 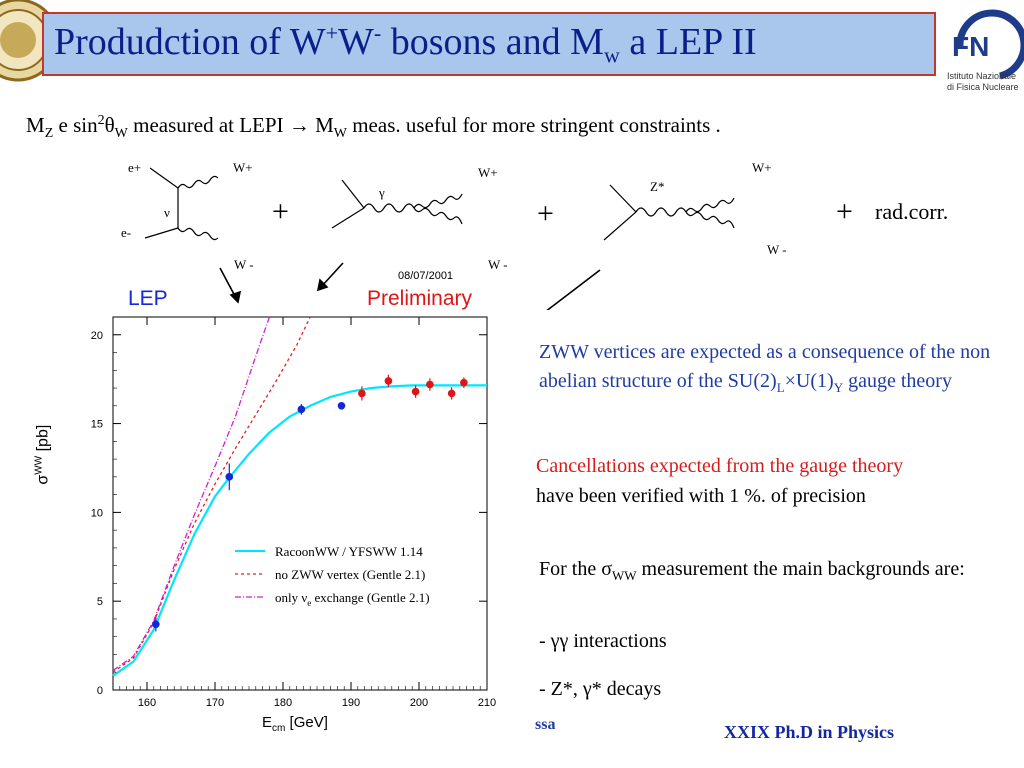 What do you see at coordinates (498, 264) in the screenshot?
I see `label-w-minus-2: W -` at bounding box center [498, 264].